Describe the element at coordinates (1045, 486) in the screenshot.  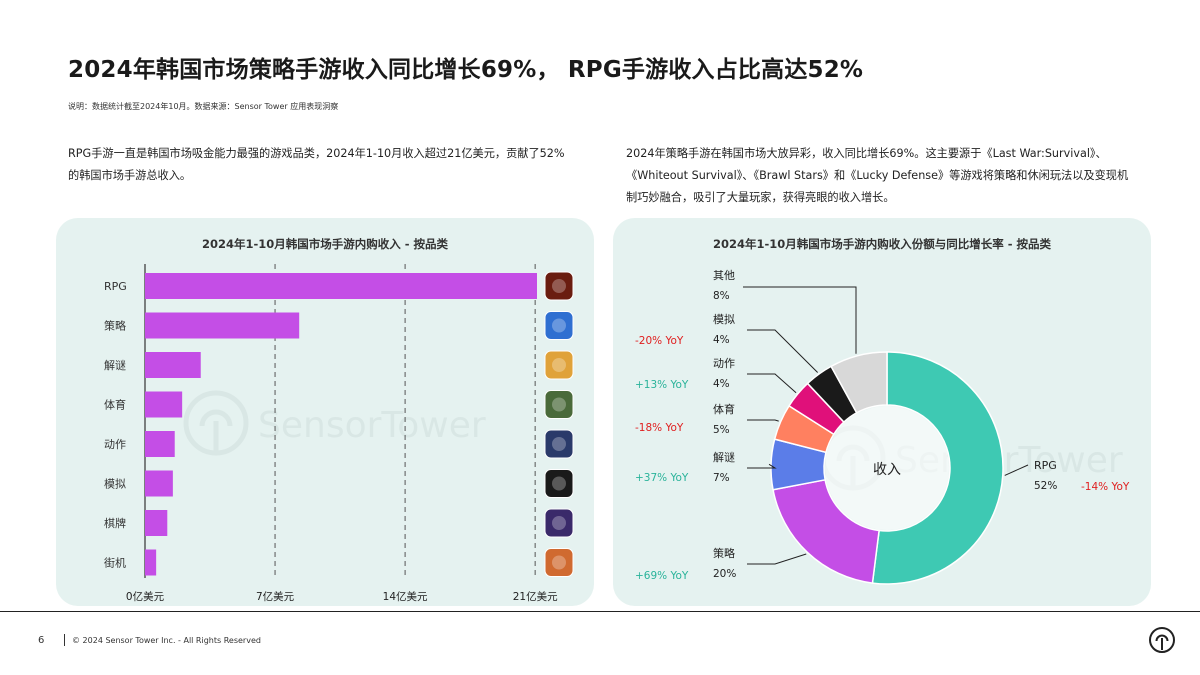
I see `slice-value-label: 52%` at that location.